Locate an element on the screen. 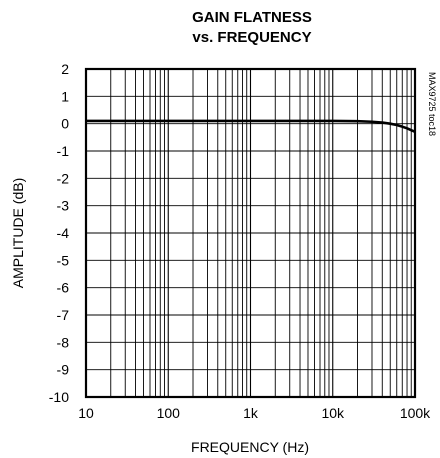  y-tick-label: -1 is located at coordinates (63, 151).